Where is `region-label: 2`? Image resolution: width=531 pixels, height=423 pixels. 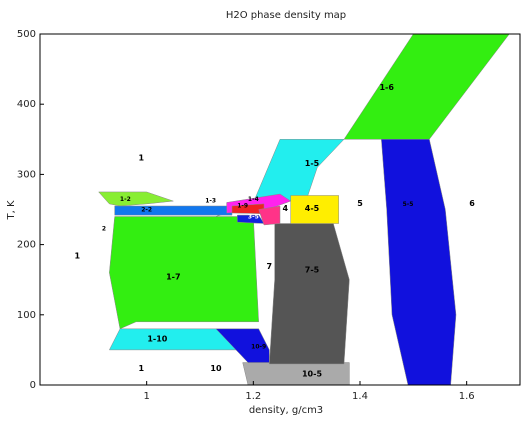 region-label: 2 is located at coordinates (104, 229).